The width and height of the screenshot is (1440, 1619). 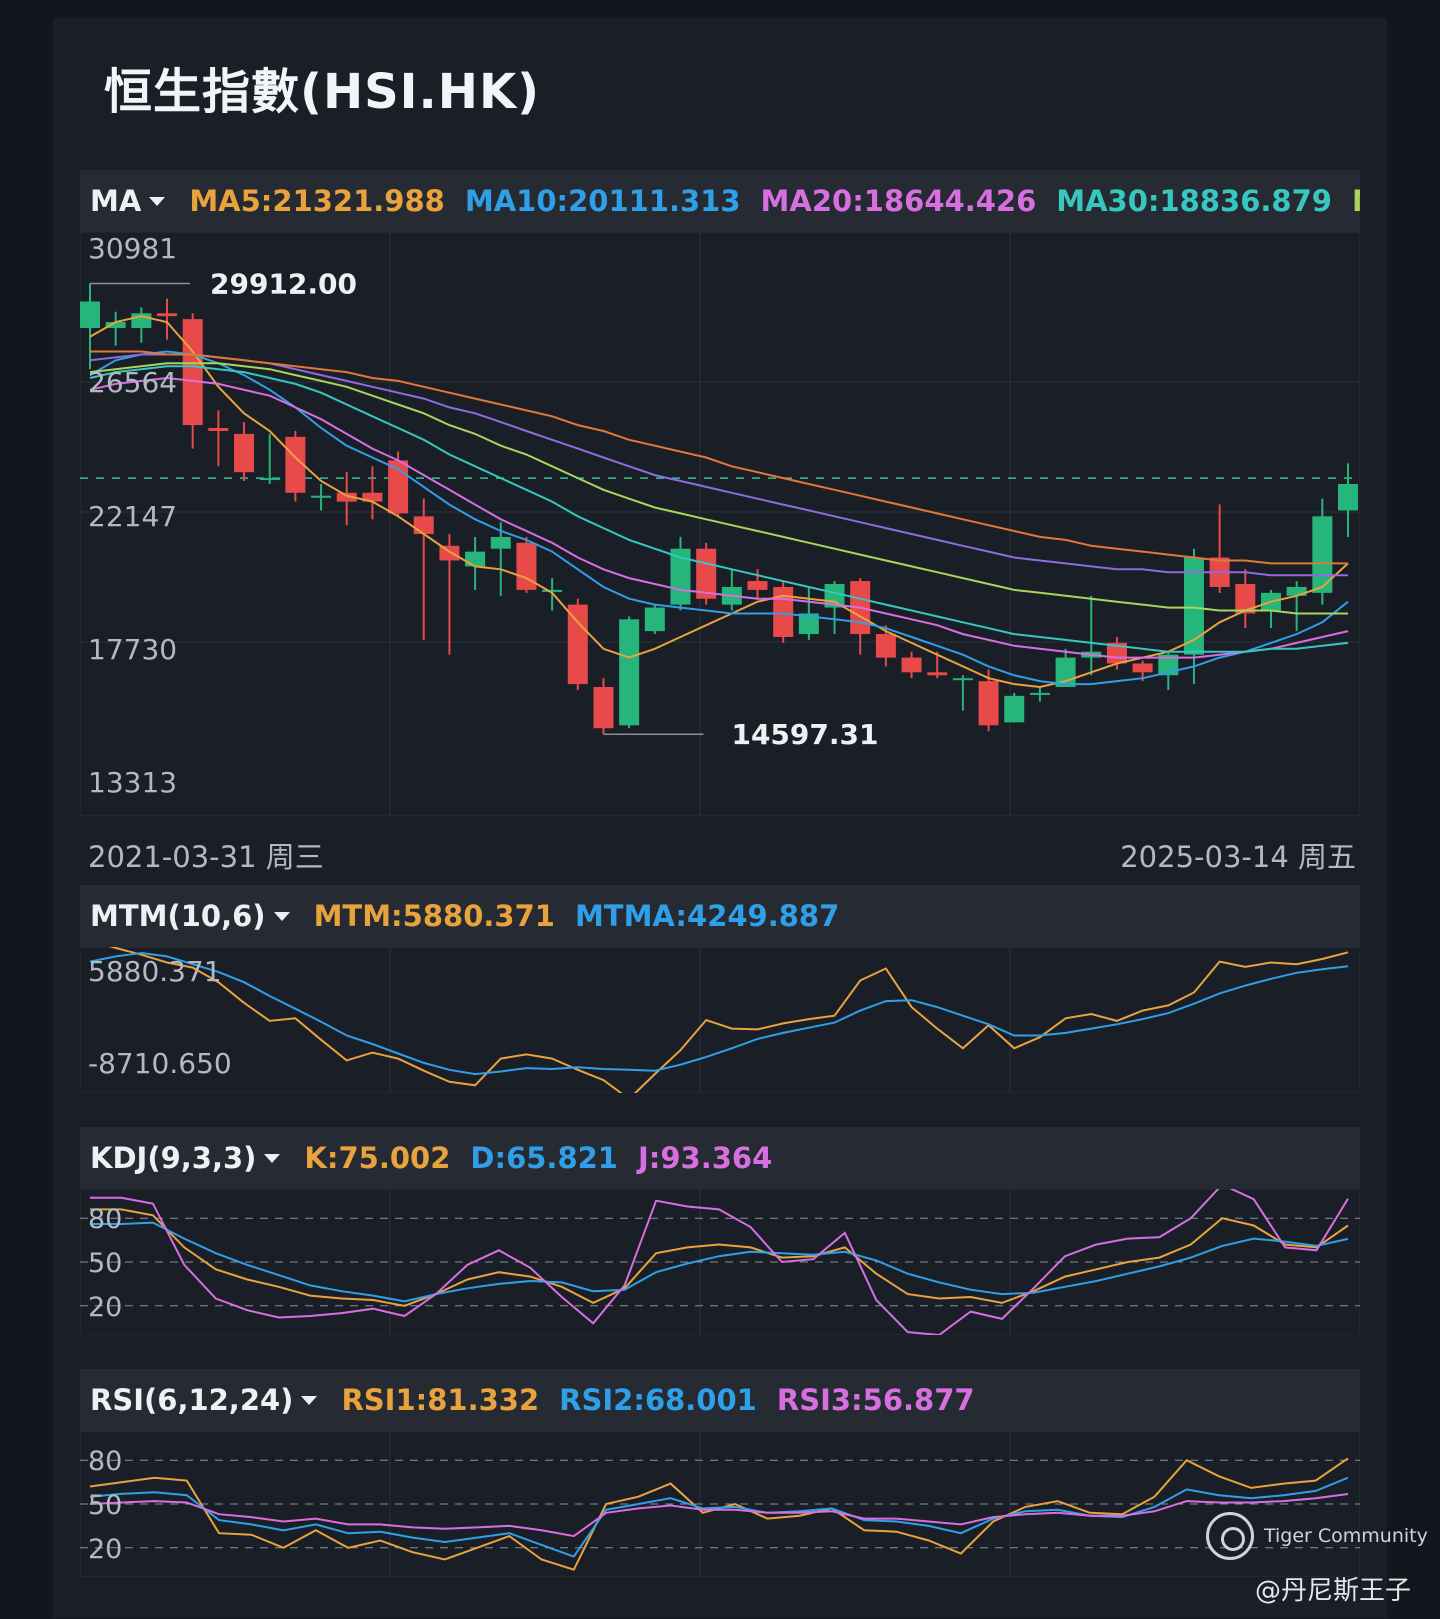 I want to click on price-axis-label: 30981, so click(x=132, y=248).